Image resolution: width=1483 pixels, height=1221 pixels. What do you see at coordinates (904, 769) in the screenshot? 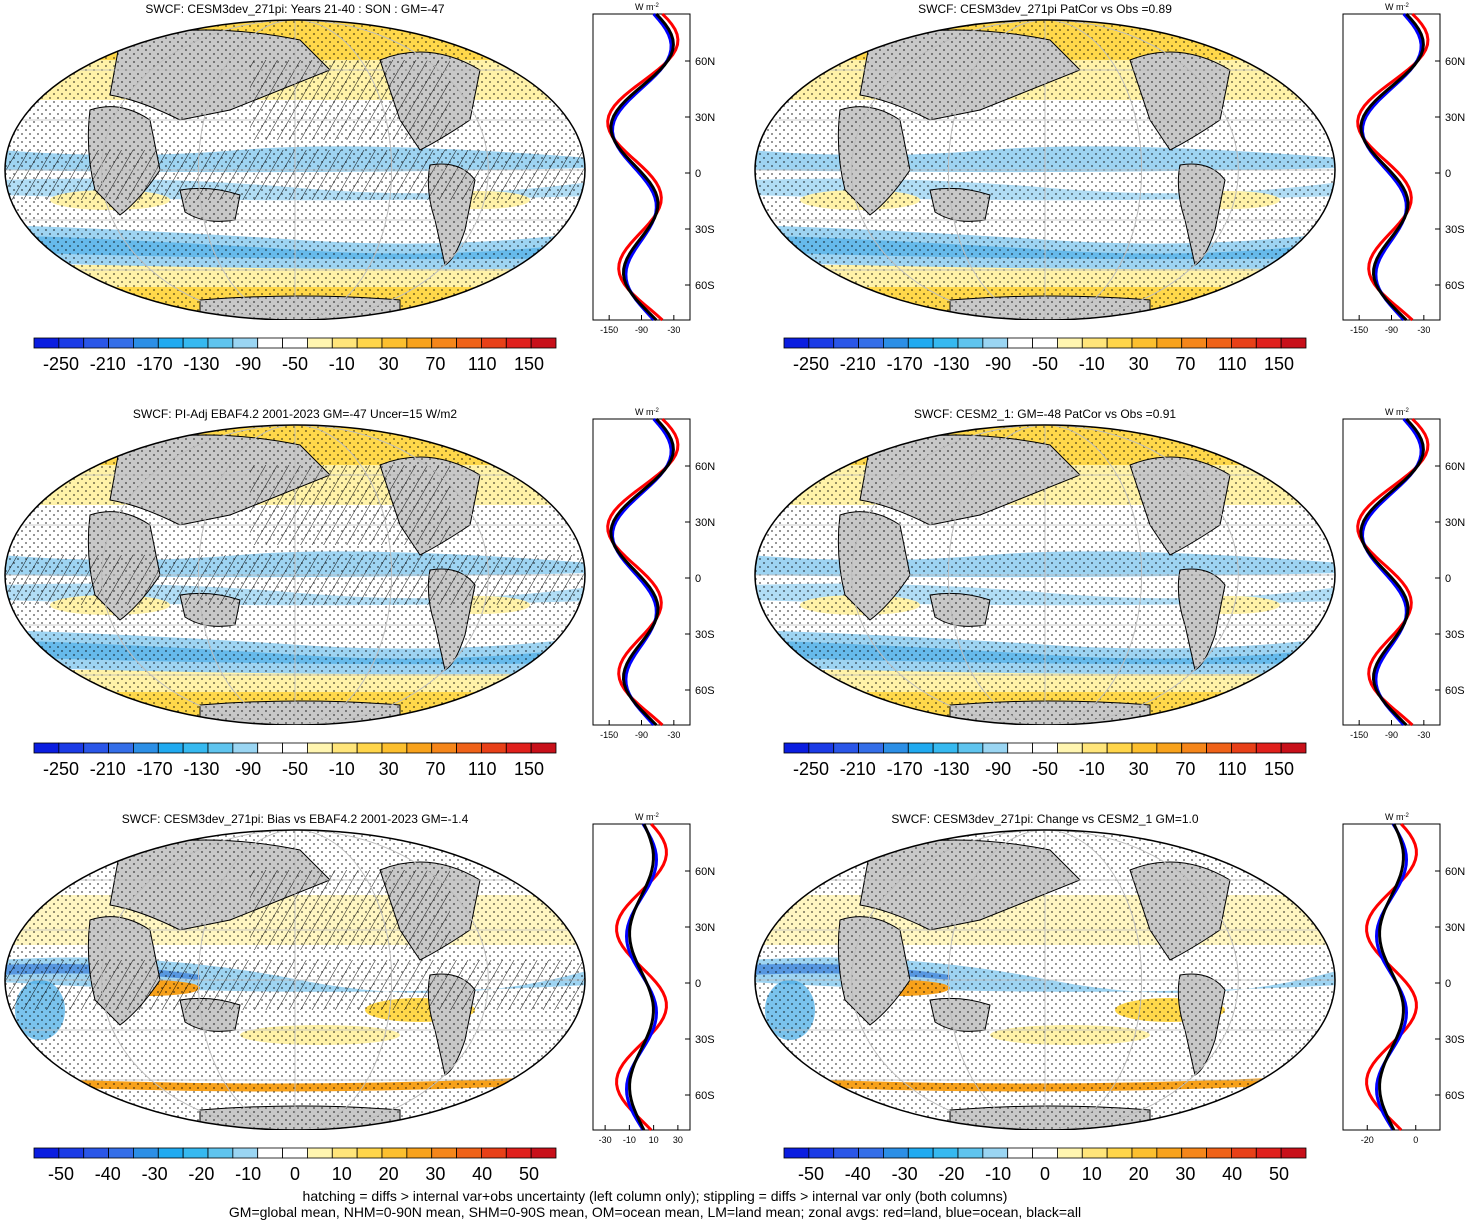
I see `colorbar-tick-label: -170` at bounding box center [904, 769].